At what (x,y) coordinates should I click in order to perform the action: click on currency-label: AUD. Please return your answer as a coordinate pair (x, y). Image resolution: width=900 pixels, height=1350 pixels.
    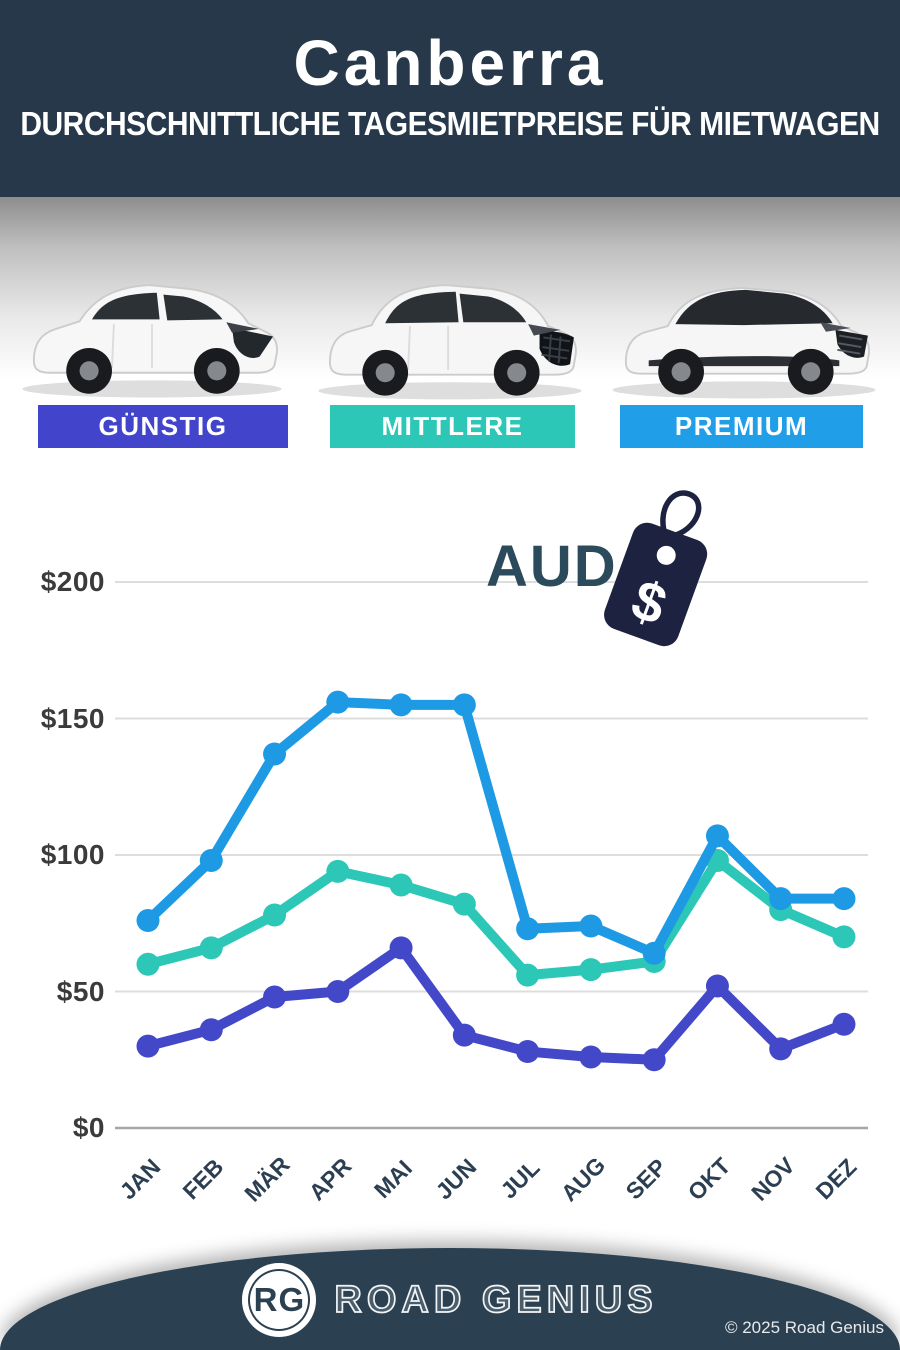
    Looking at the image, I should click on (552, 566).